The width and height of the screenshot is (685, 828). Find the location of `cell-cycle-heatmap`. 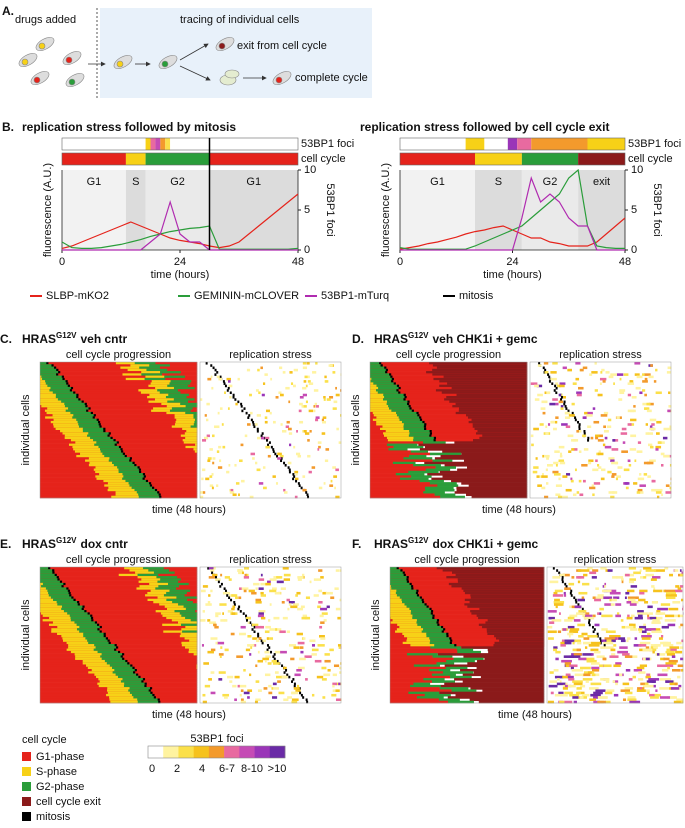

cell-cycle-heatmap is located at coordinates (467, 635).